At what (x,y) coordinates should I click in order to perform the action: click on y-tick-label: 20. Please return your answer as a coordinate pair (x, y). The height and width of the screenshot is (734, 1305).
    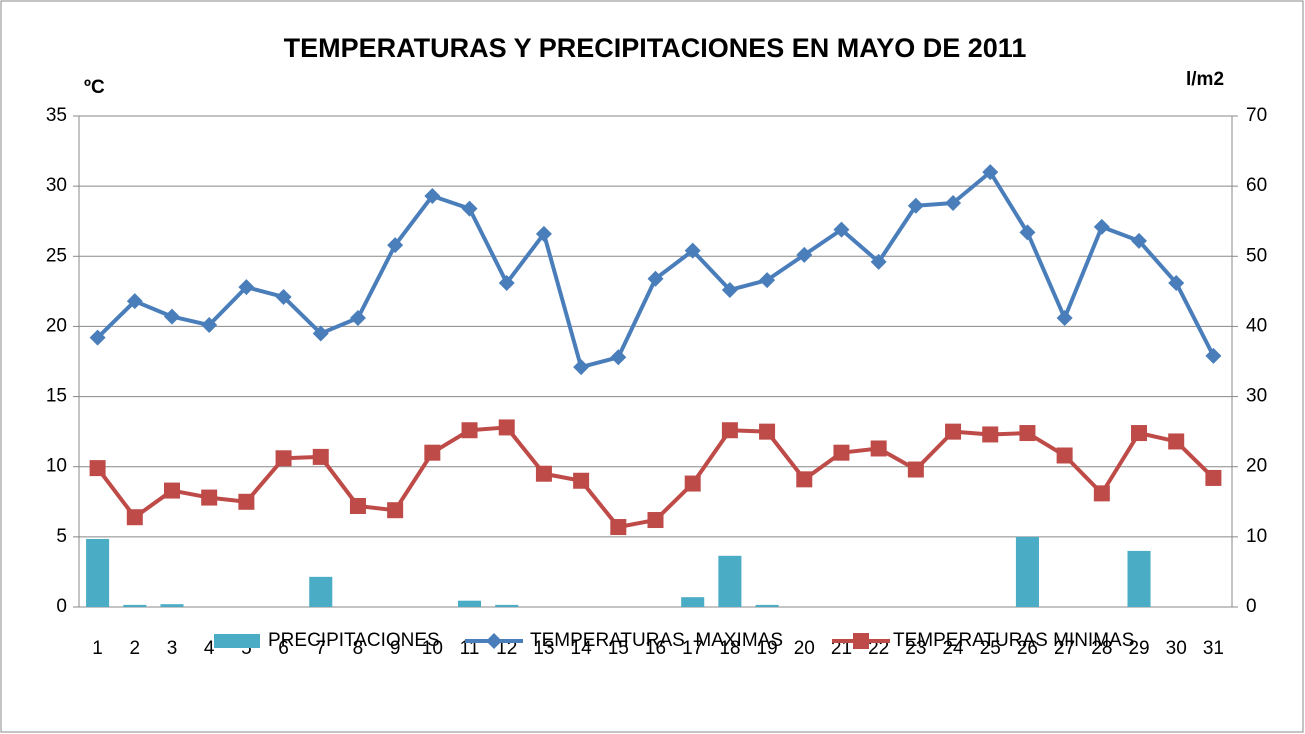
    Looking at the image, I should click on (56, 325).